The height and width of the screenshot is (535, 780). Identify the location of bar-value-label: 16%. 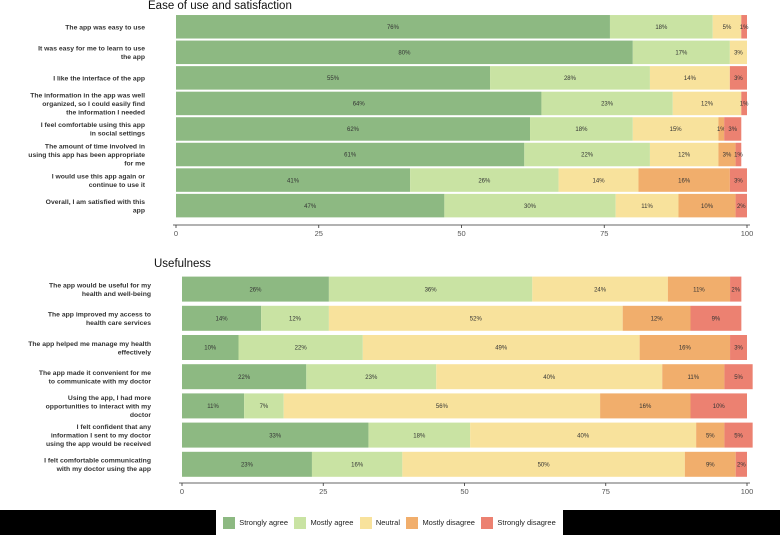
(645, 407).